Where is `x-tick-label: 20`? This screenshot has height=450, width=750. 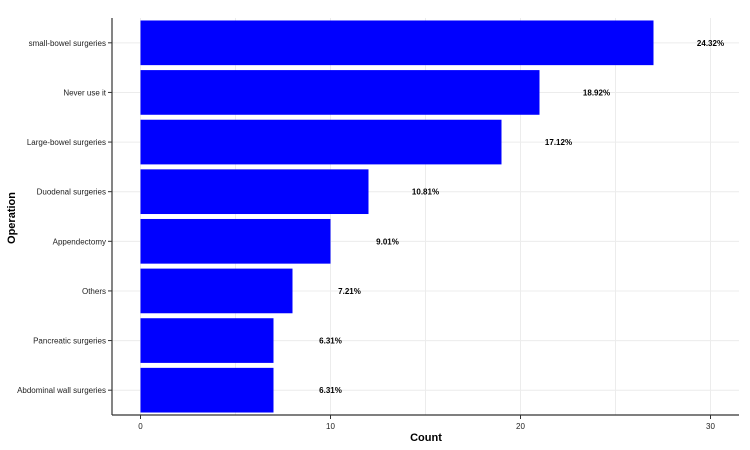 x-tick-label: 20 is located at coordinates (520, 426).